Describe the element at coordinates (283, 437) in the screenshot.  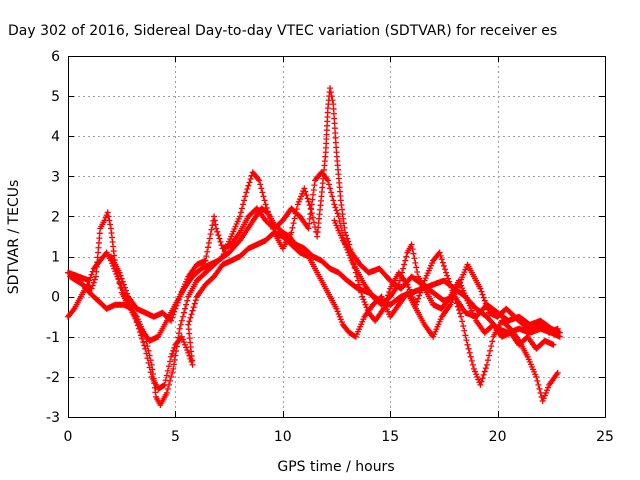
I see `x-tick-label: 10` at that location.